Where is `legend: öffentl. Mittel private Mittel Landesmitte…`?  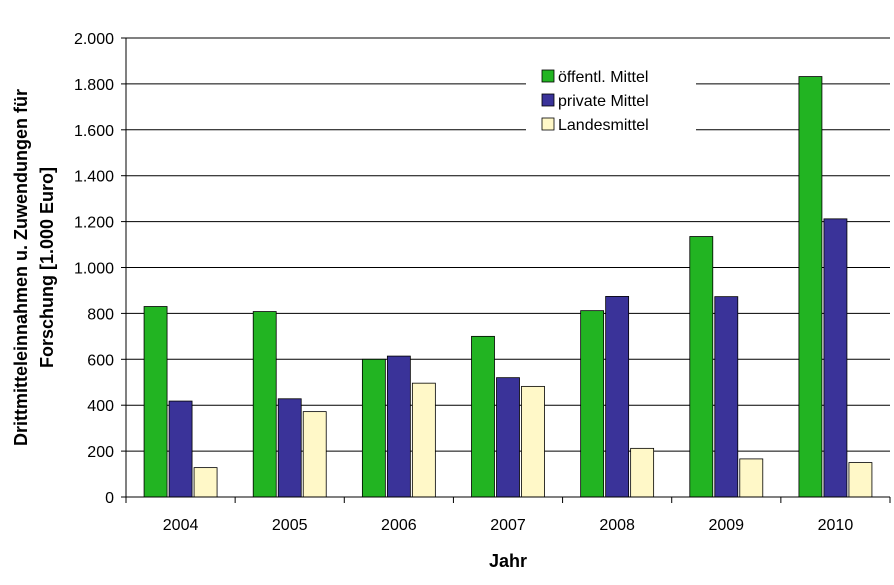
legend: öffentl. Mittel private Mittel Landesmitte… is located at coordinates (611, 104).